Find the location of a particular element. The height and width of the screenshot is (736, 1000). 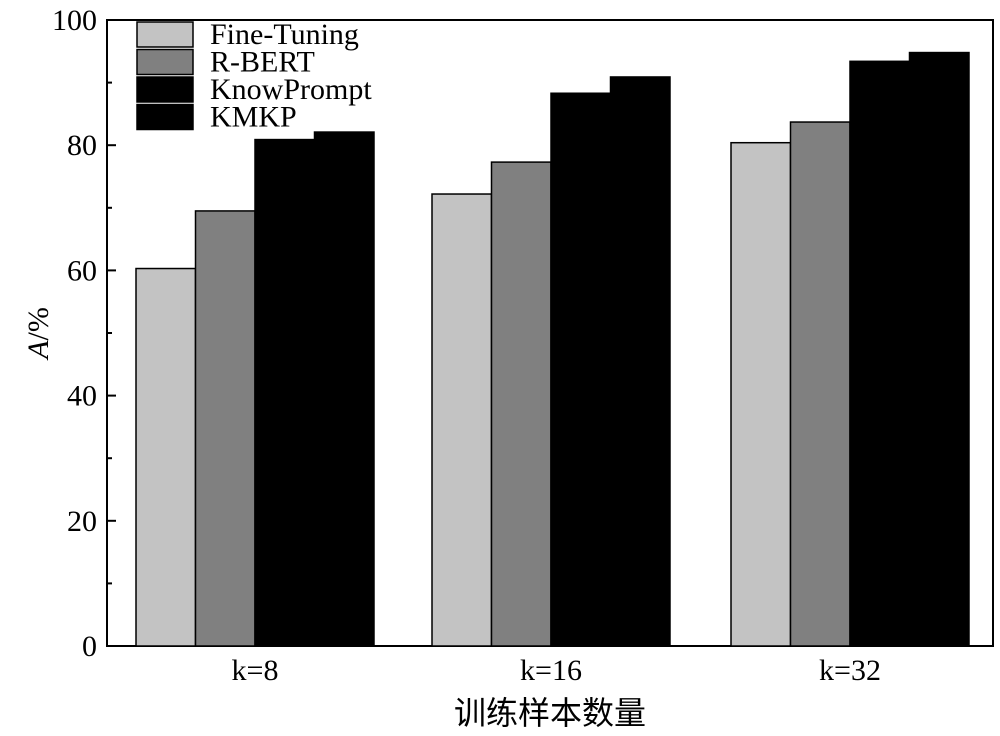

bar-r-bert-k8 is located at coordinates (225, 428).